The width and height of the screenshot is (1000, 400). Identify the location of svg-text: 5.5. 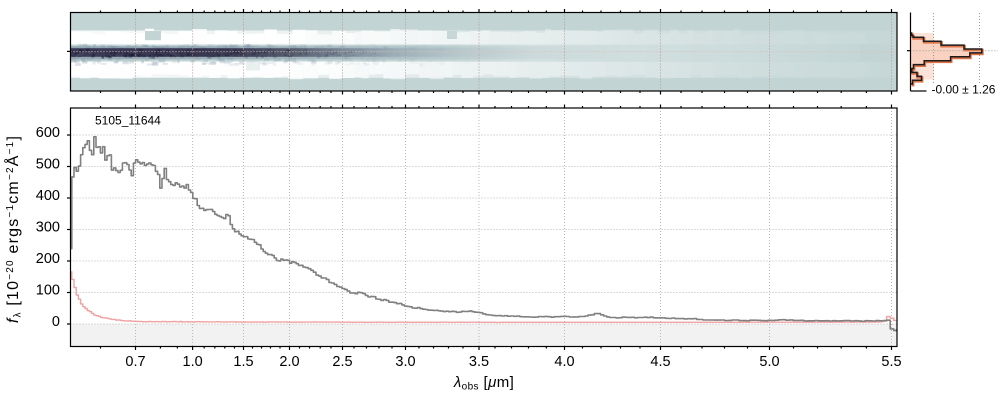
(891, 362).